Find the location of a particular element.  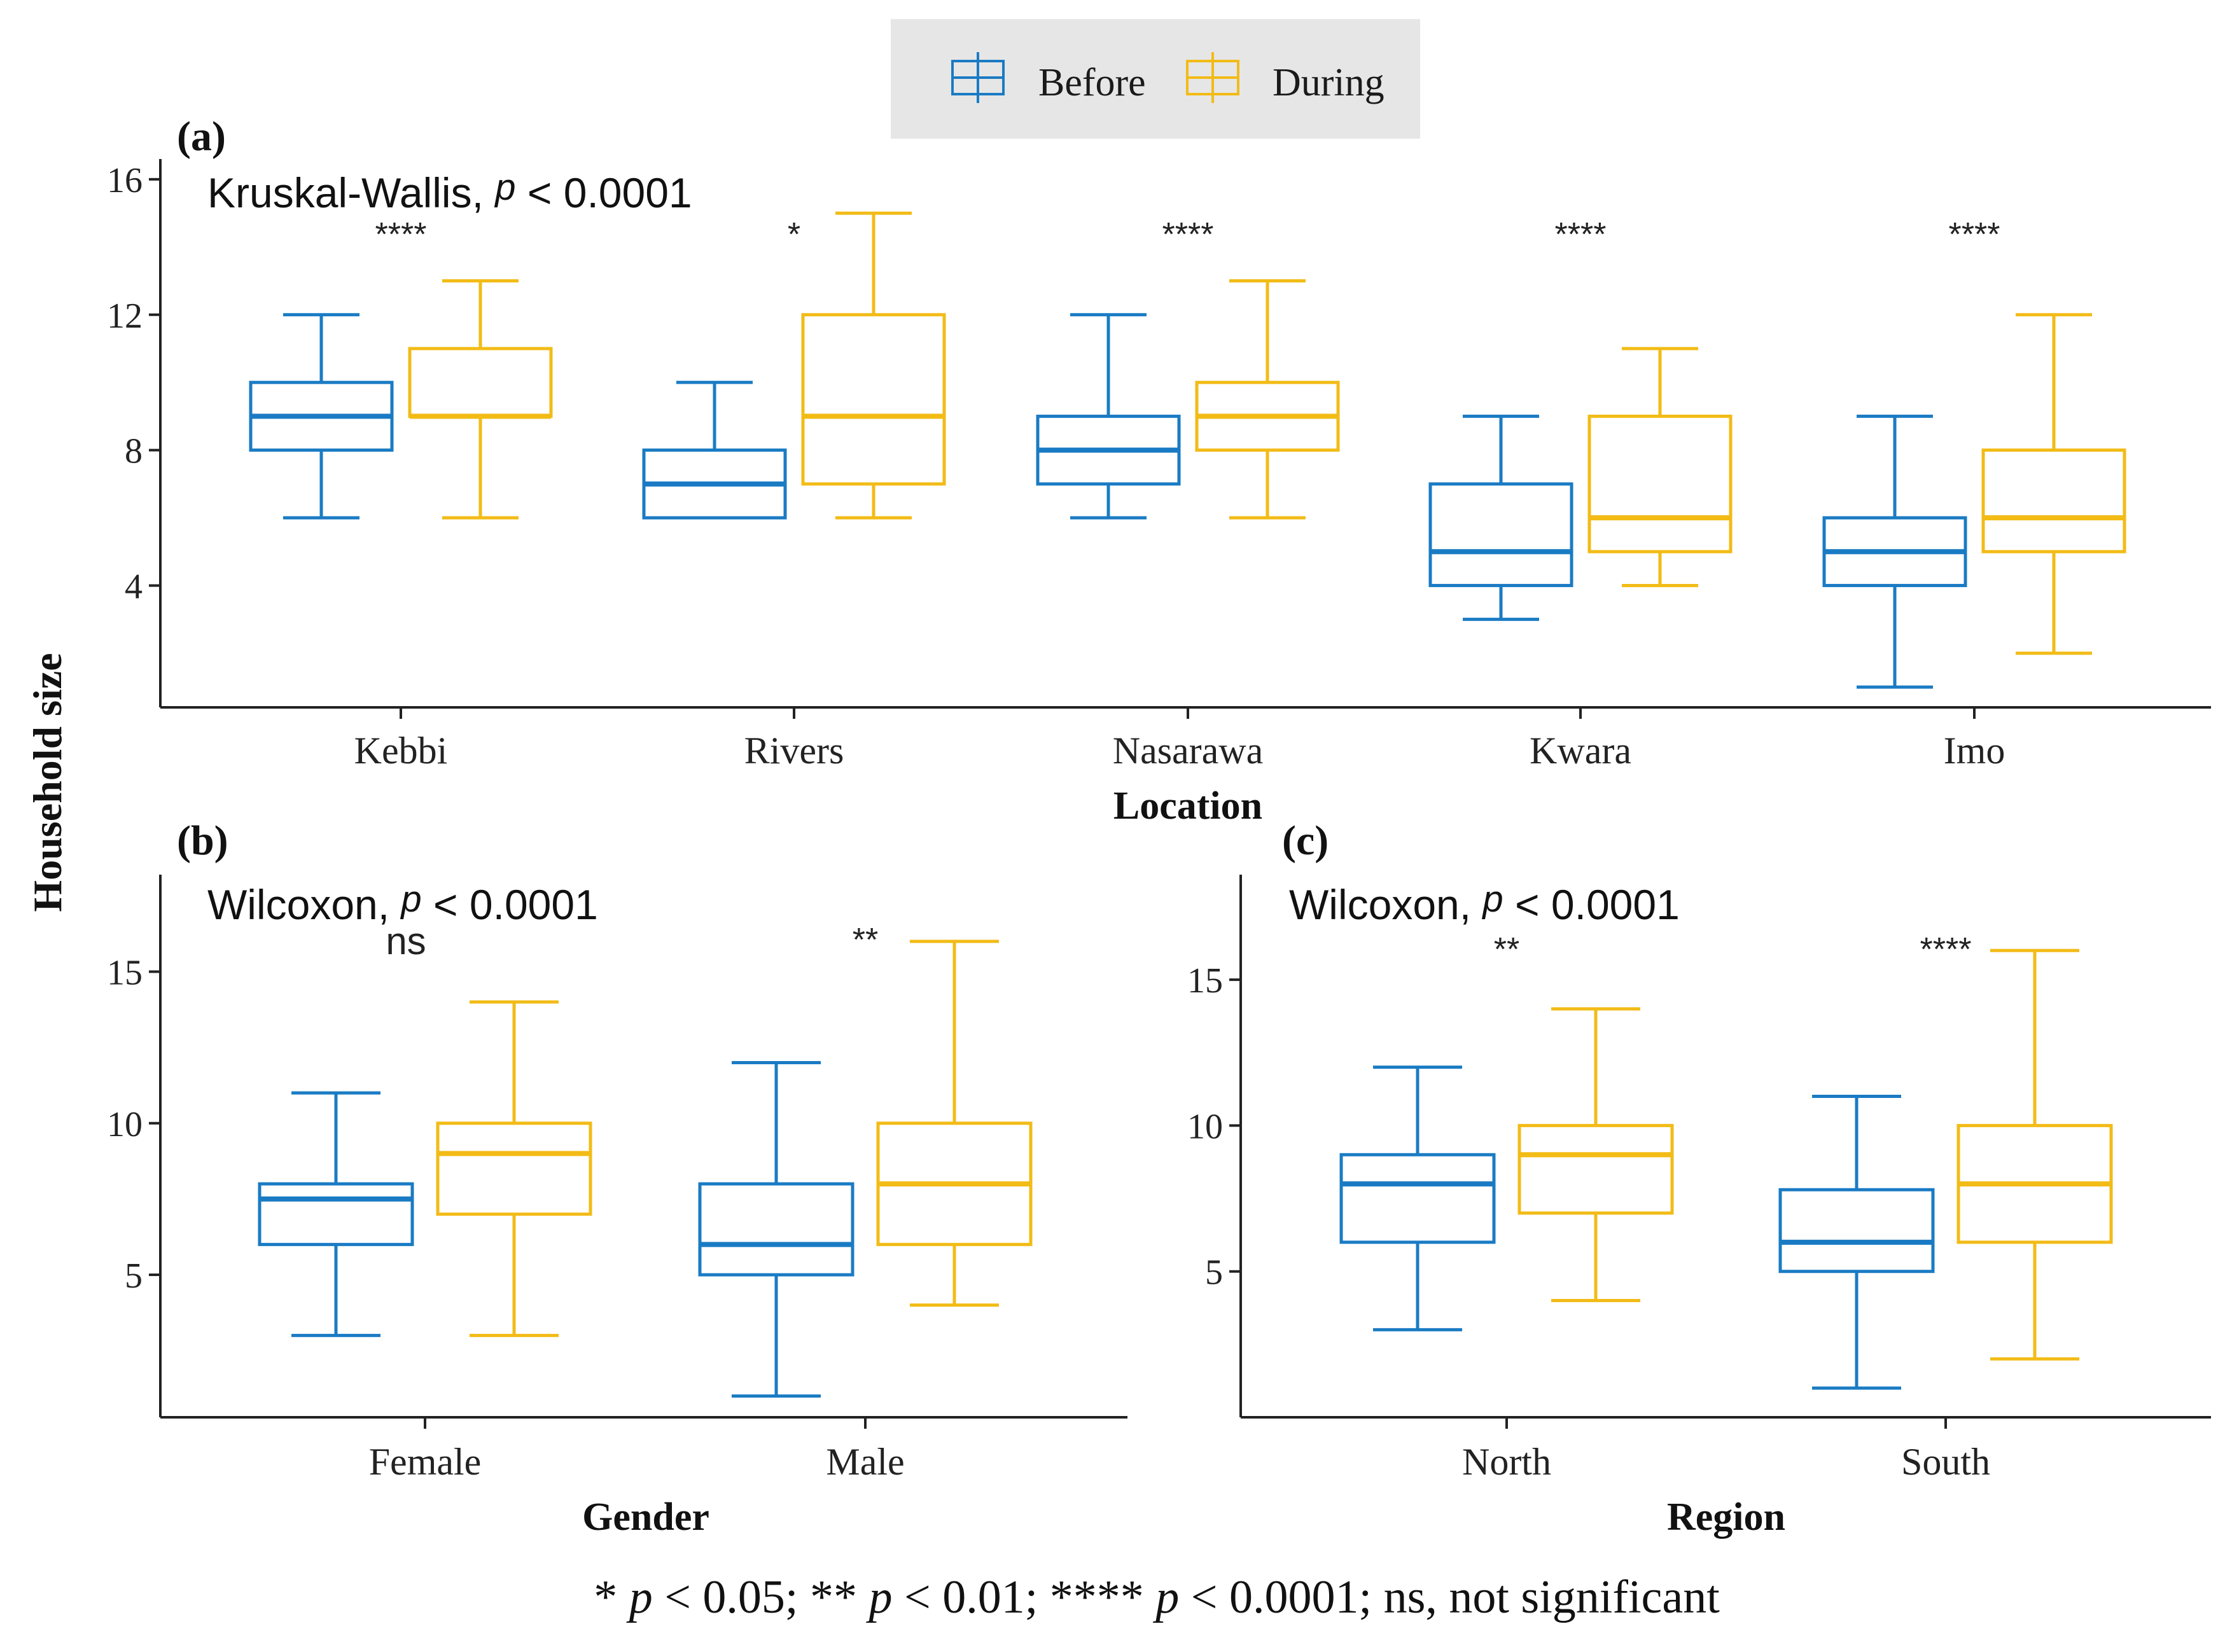

x-axis-title: Region is located at coordinates (1726, 1517).